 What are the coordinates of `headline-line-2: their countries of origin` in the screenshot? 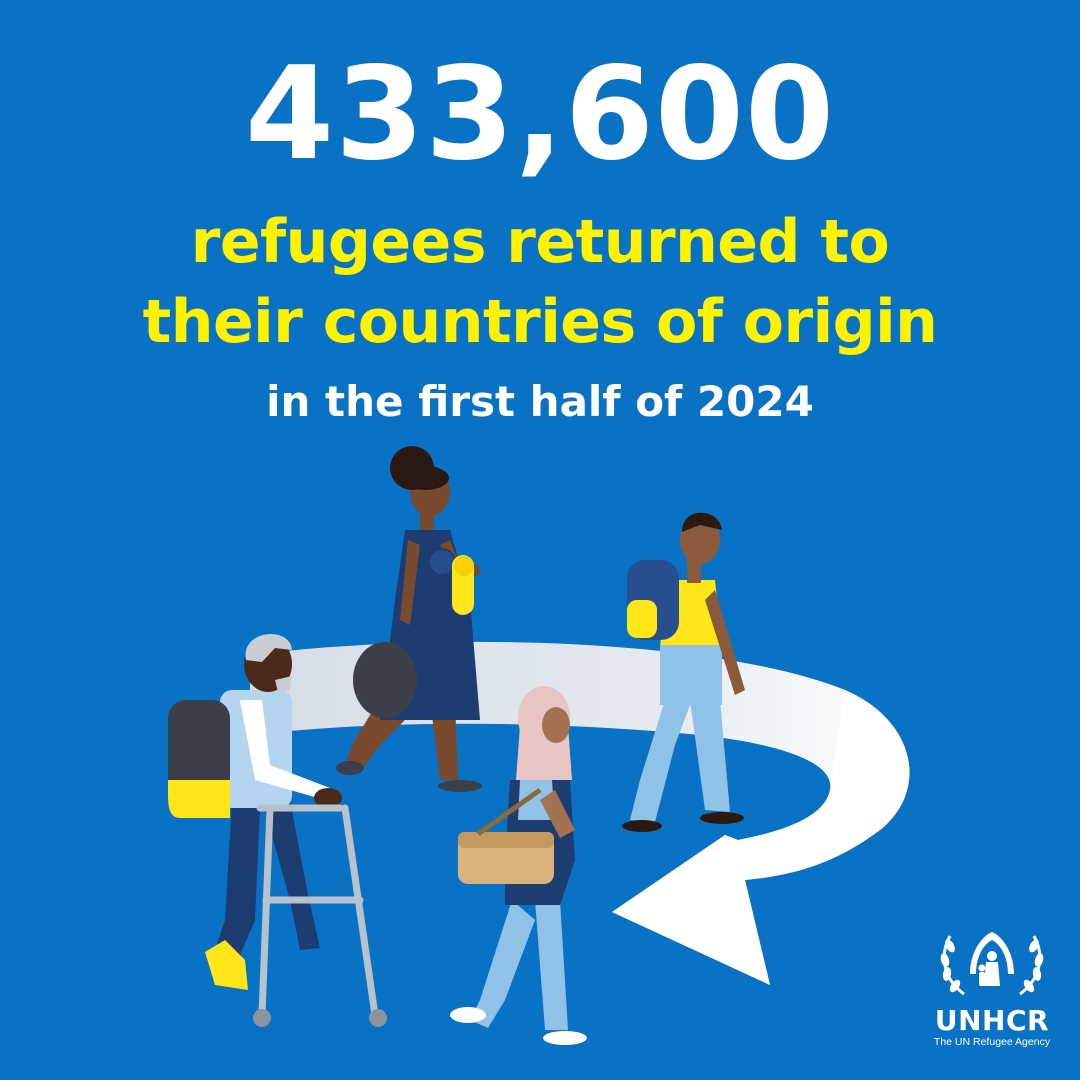 It's located at (540, 322).